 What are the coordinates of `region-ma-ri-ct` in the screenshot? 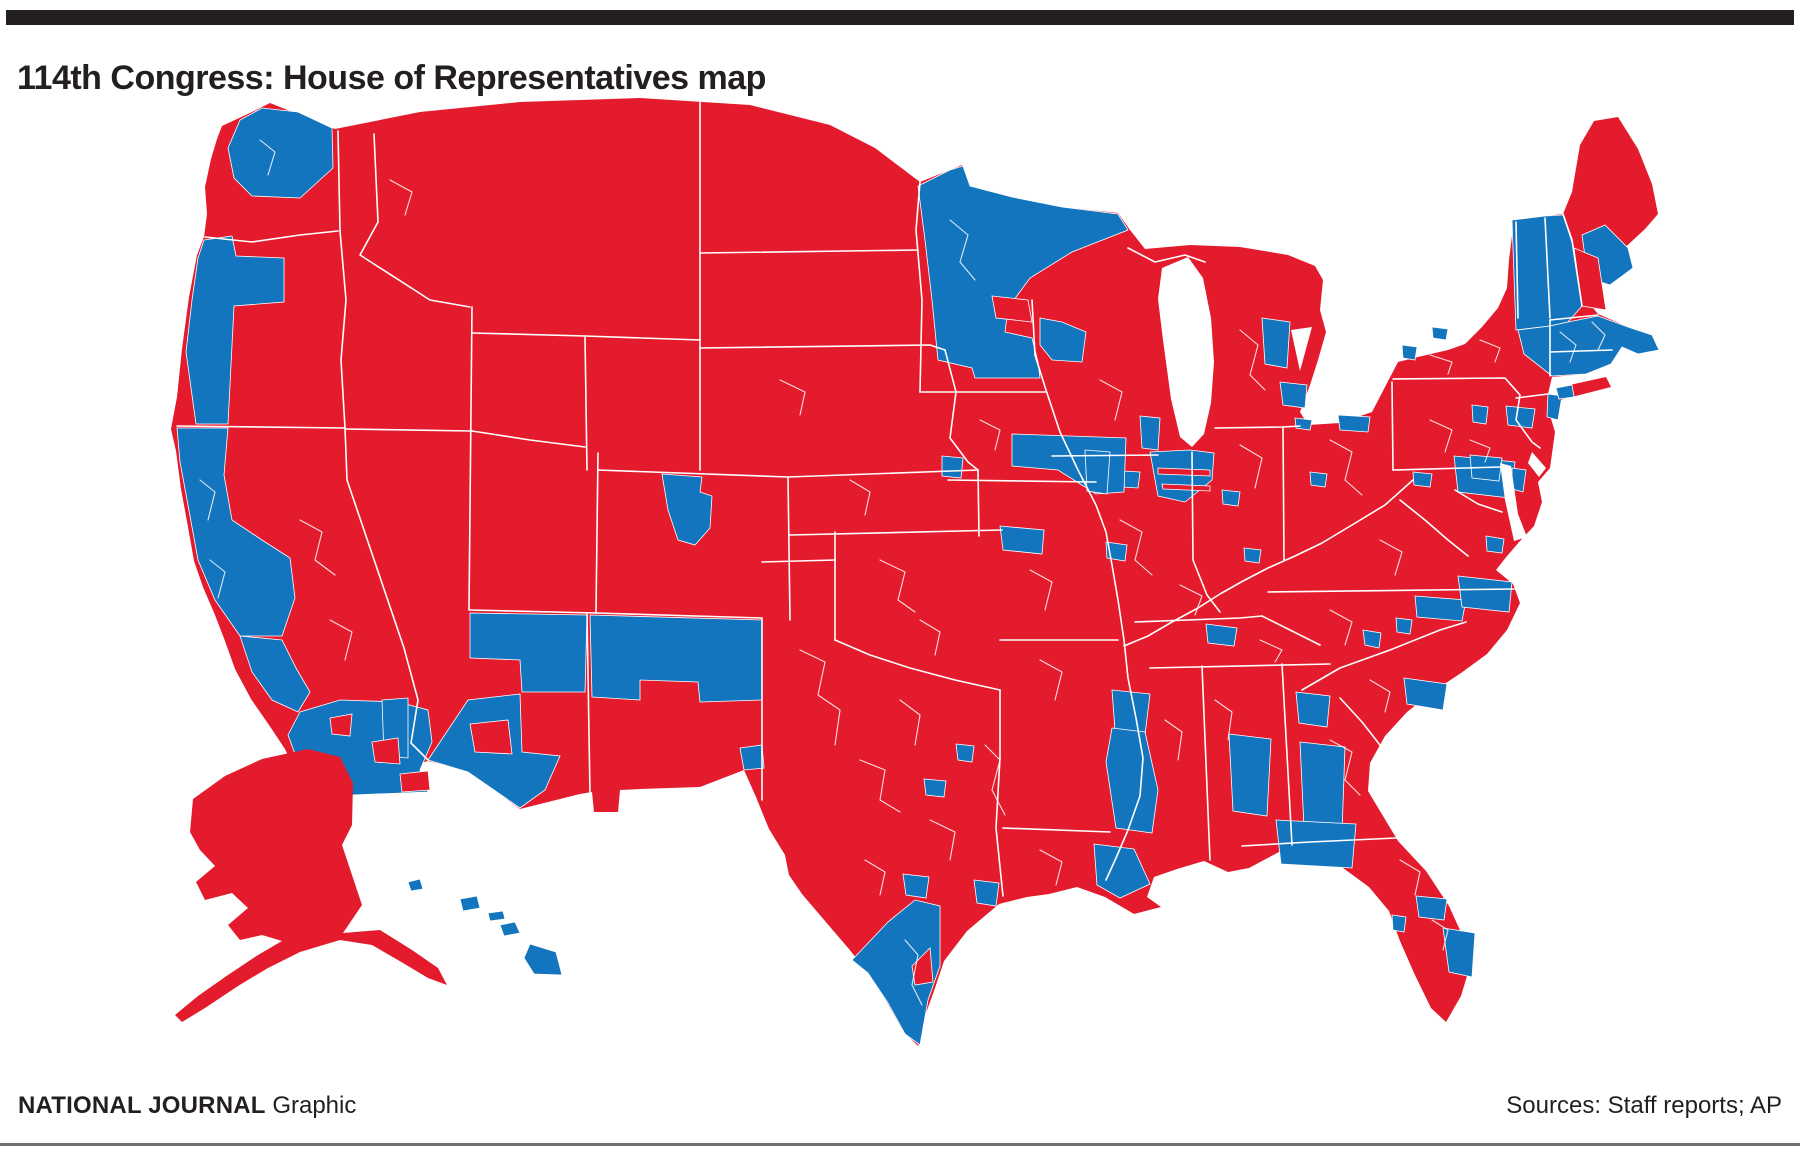 It's located at (1588, 346).